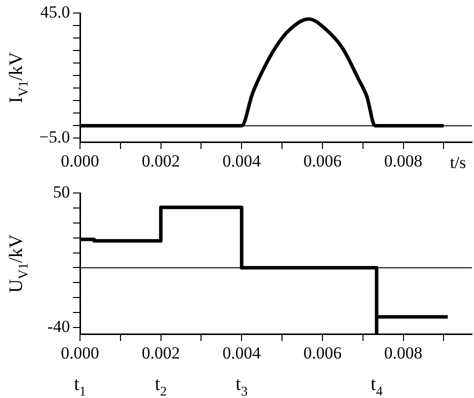  I want to click on y-tick-label: 45.0, so click(55, 12).